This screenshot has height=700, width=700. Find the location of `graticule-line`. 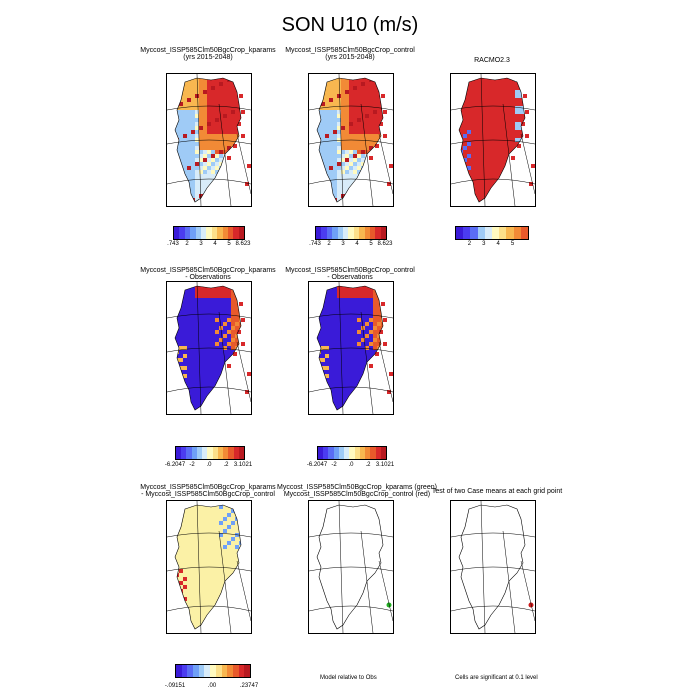

graticule-line is located at coordinates (367, 581).